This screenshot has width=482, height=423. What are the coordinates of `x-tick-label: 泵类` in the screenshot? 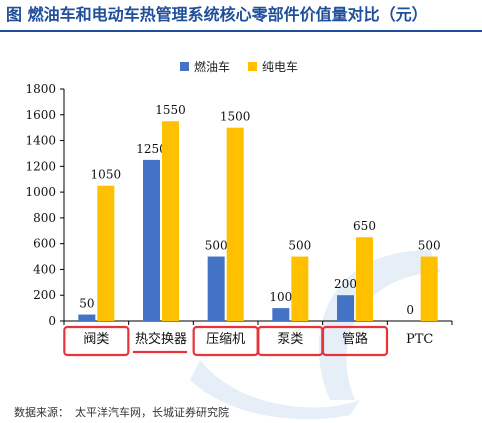 It's located at (290, 339).